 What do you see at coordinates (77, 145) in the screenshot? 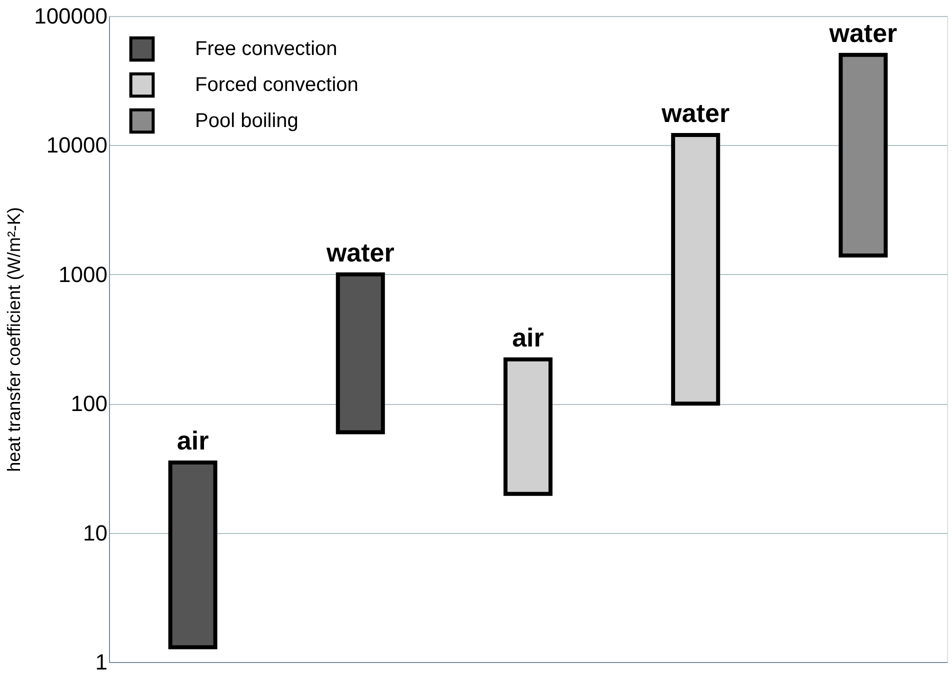
I see `y-tick-label: 10000` at bounding box center [77, 145].